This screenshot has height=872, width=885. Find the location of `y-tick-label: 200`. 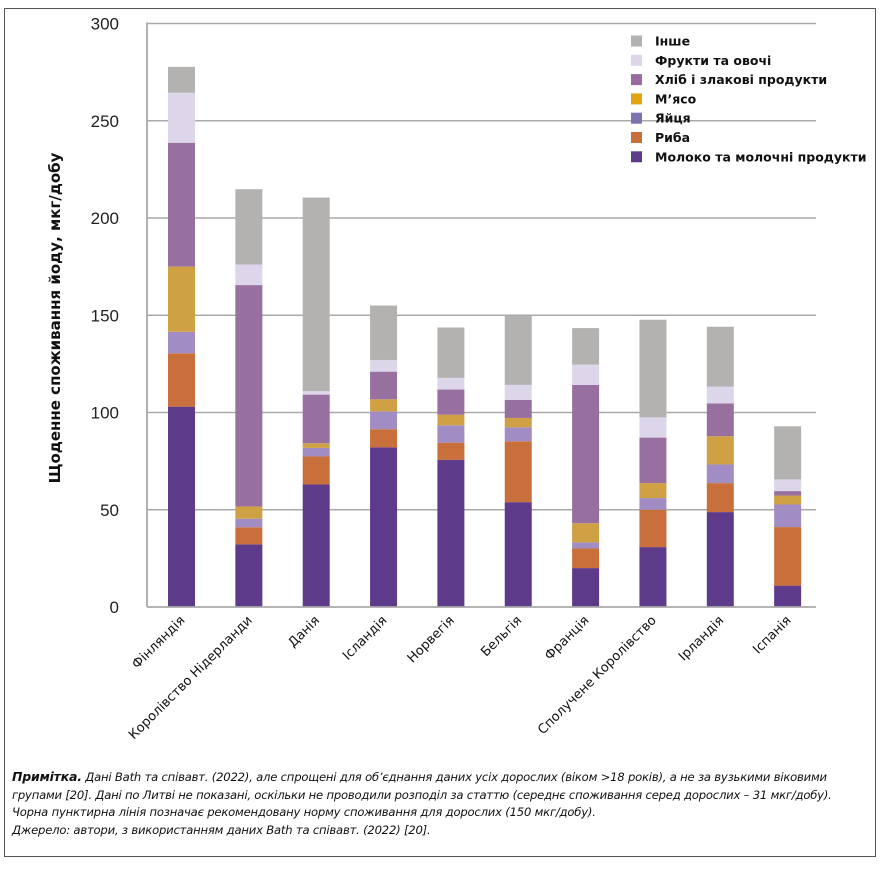

y-tick-label: 200 is located at coordinates (105, 218).